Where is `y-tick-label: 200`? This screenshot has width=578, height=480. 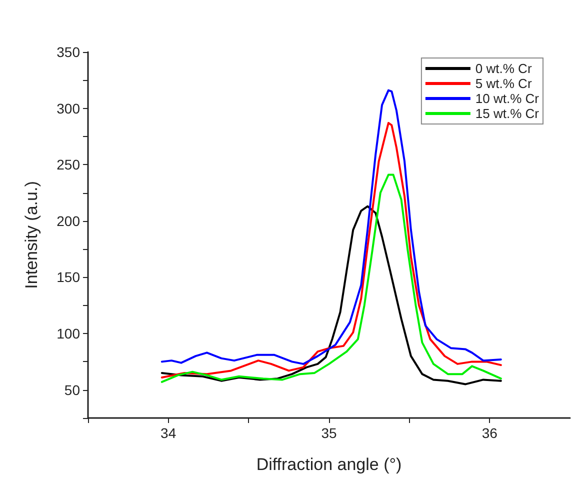 y-tick-label: 200 is located at coordinates (68, 220).